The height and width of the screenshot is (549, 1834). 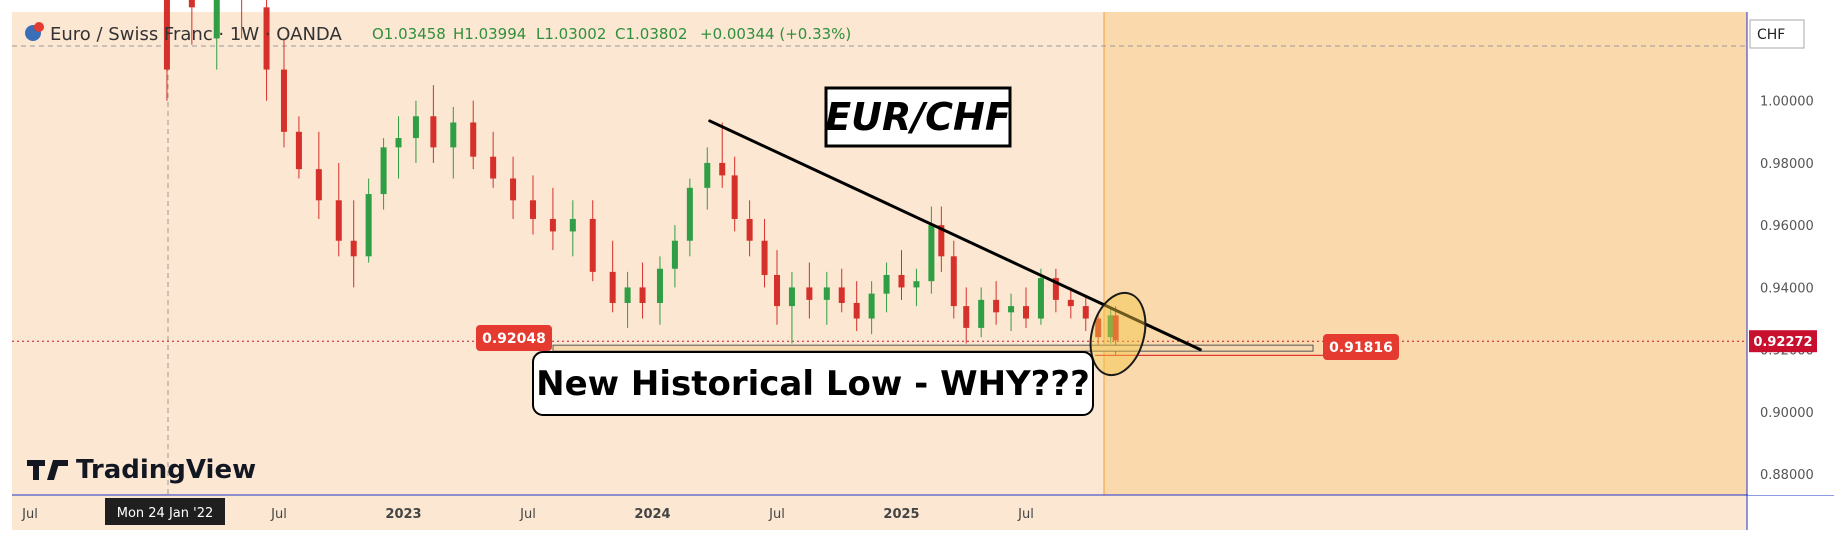 I want to click on y-tick-label: 0.88000, so click(x=1787, y=475).